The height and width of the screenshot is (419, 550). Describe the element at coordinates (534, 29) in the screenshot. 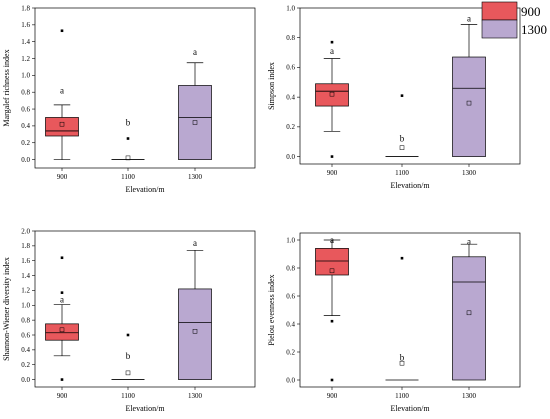

I see `legend-label-1300: 1300` at that location.